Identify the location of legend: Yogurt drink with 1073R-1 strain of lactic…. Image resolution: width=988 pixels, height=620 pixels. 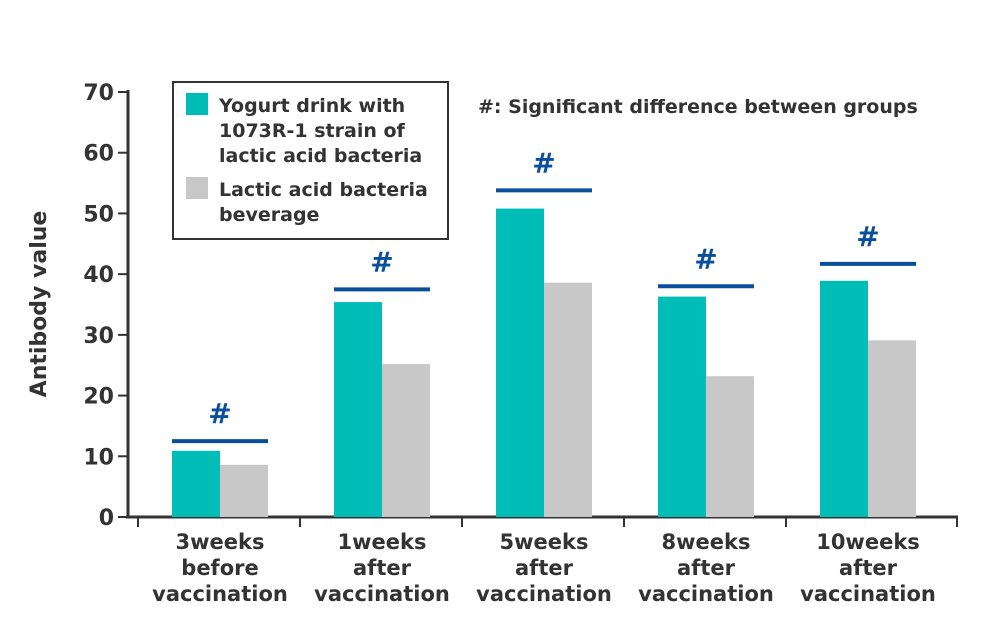
(310, 160).